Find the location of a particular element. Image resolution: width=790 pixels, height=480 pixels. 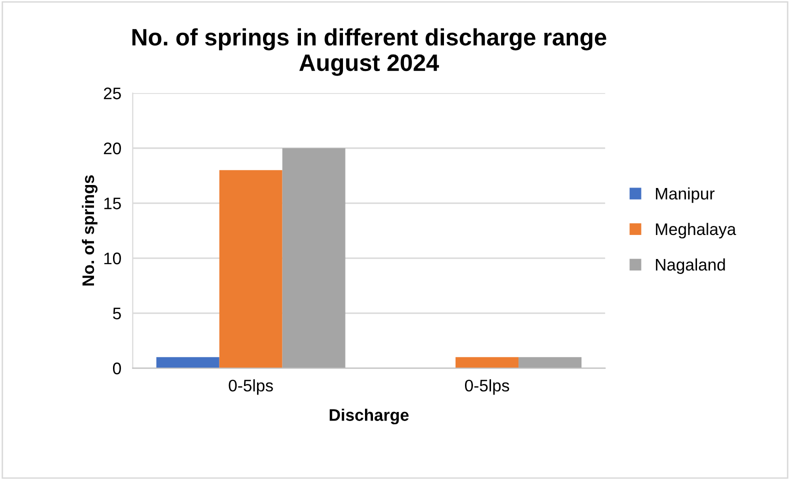

y-axis-title: No. of springs is located at coordinates (90, 230).